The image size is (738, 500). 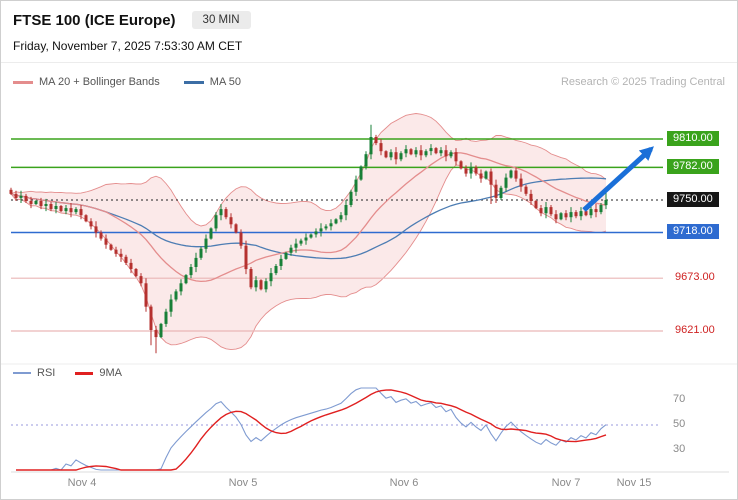 What do you see at coordinates (618, 179) in the screenshot?
I see `forecast-up-arrow` at bounding box center [618, 179].